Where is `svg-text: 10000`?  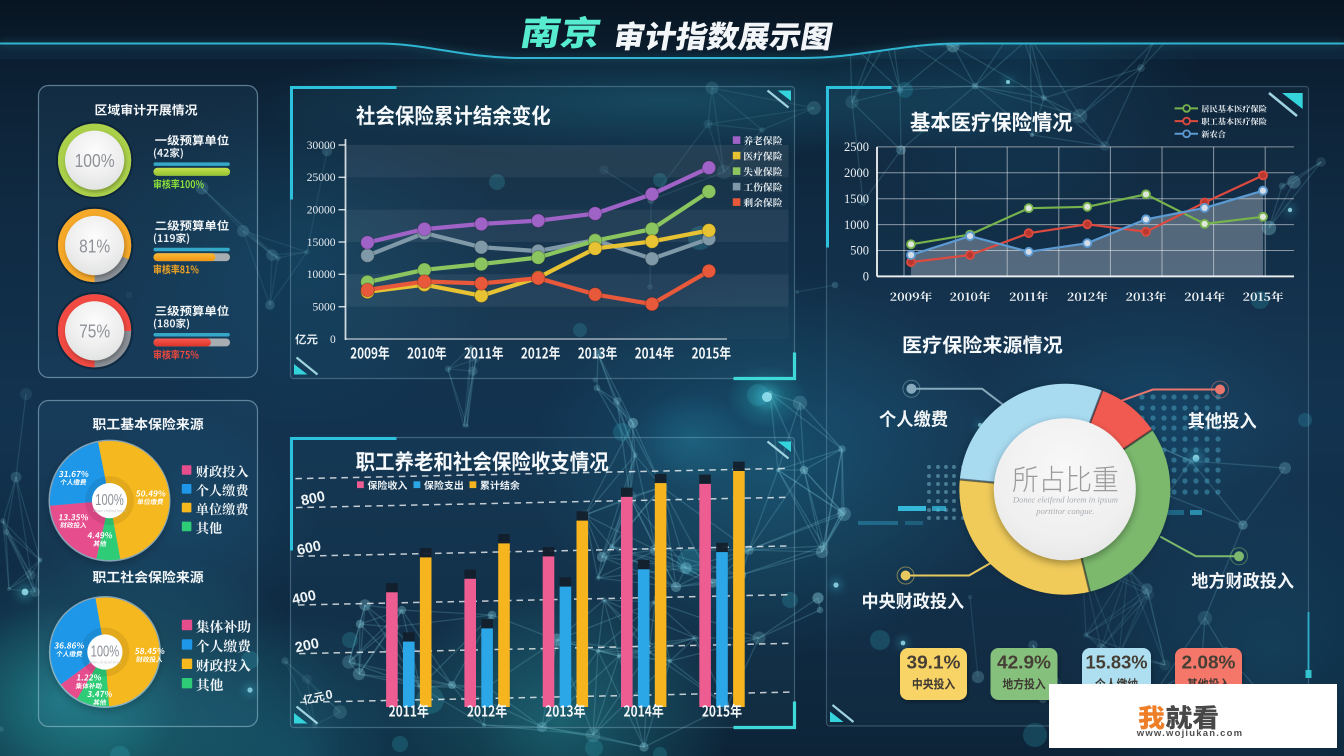 svg-text: 10000 is located at coordinates (321, 275).